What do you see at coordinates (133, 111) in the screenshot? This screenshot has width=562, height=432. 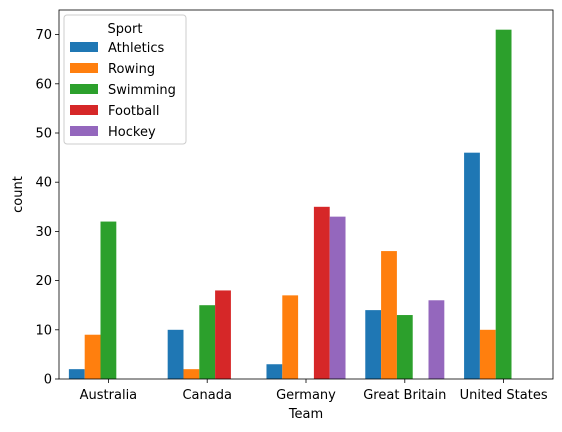 I see `legend-label-football: Football` at bounding box center [133, 111].